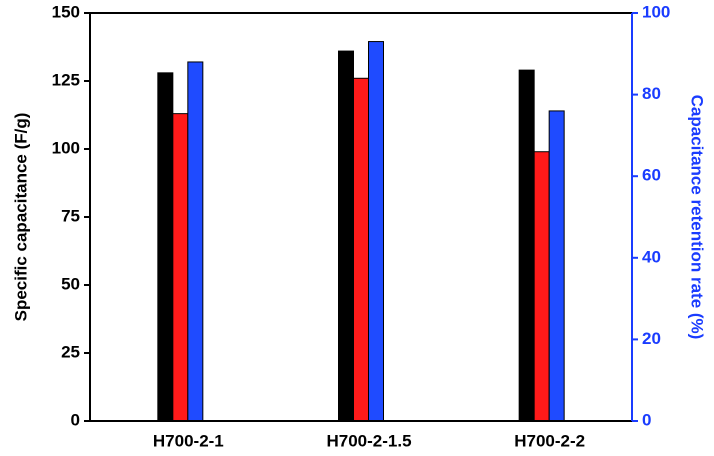  I want to click on y2-tick-label: 20, so click(651, 338).